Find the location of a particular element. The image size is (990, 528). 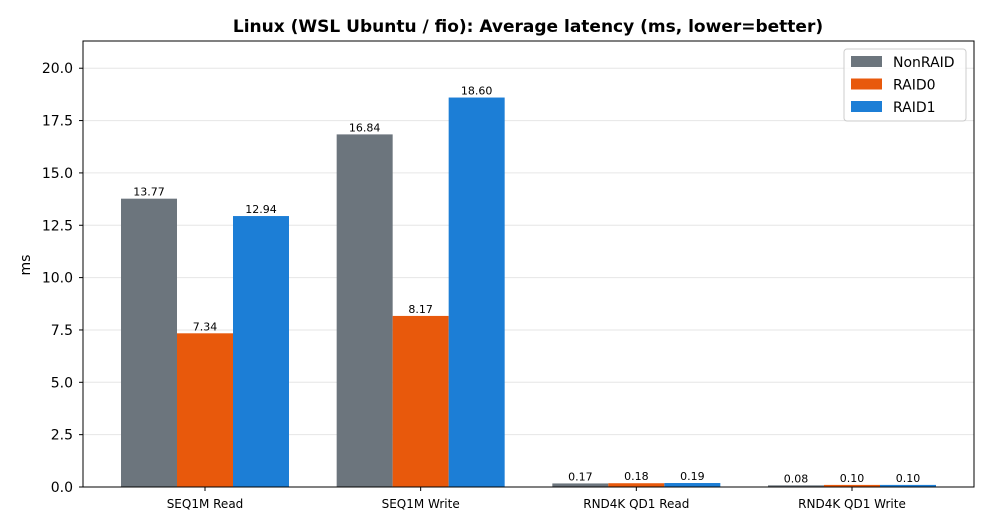

data-label: 16.84 is located at coordinates (365, 127).